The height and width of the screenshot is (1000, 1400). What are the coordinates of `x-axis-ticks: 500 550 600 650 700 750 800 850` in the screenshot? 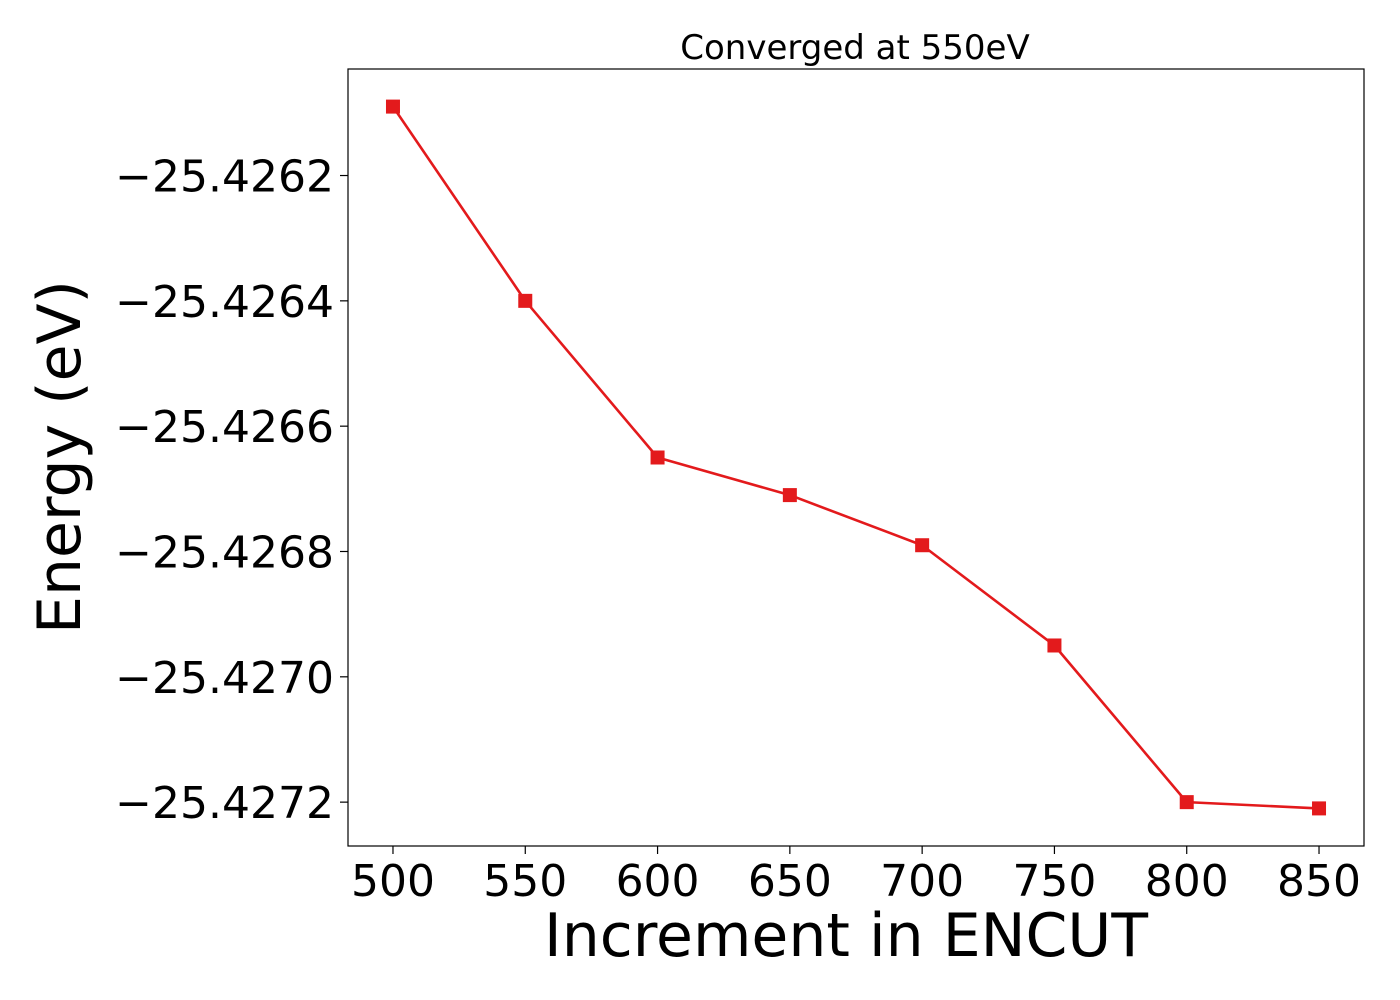 It's located at (856, 876).